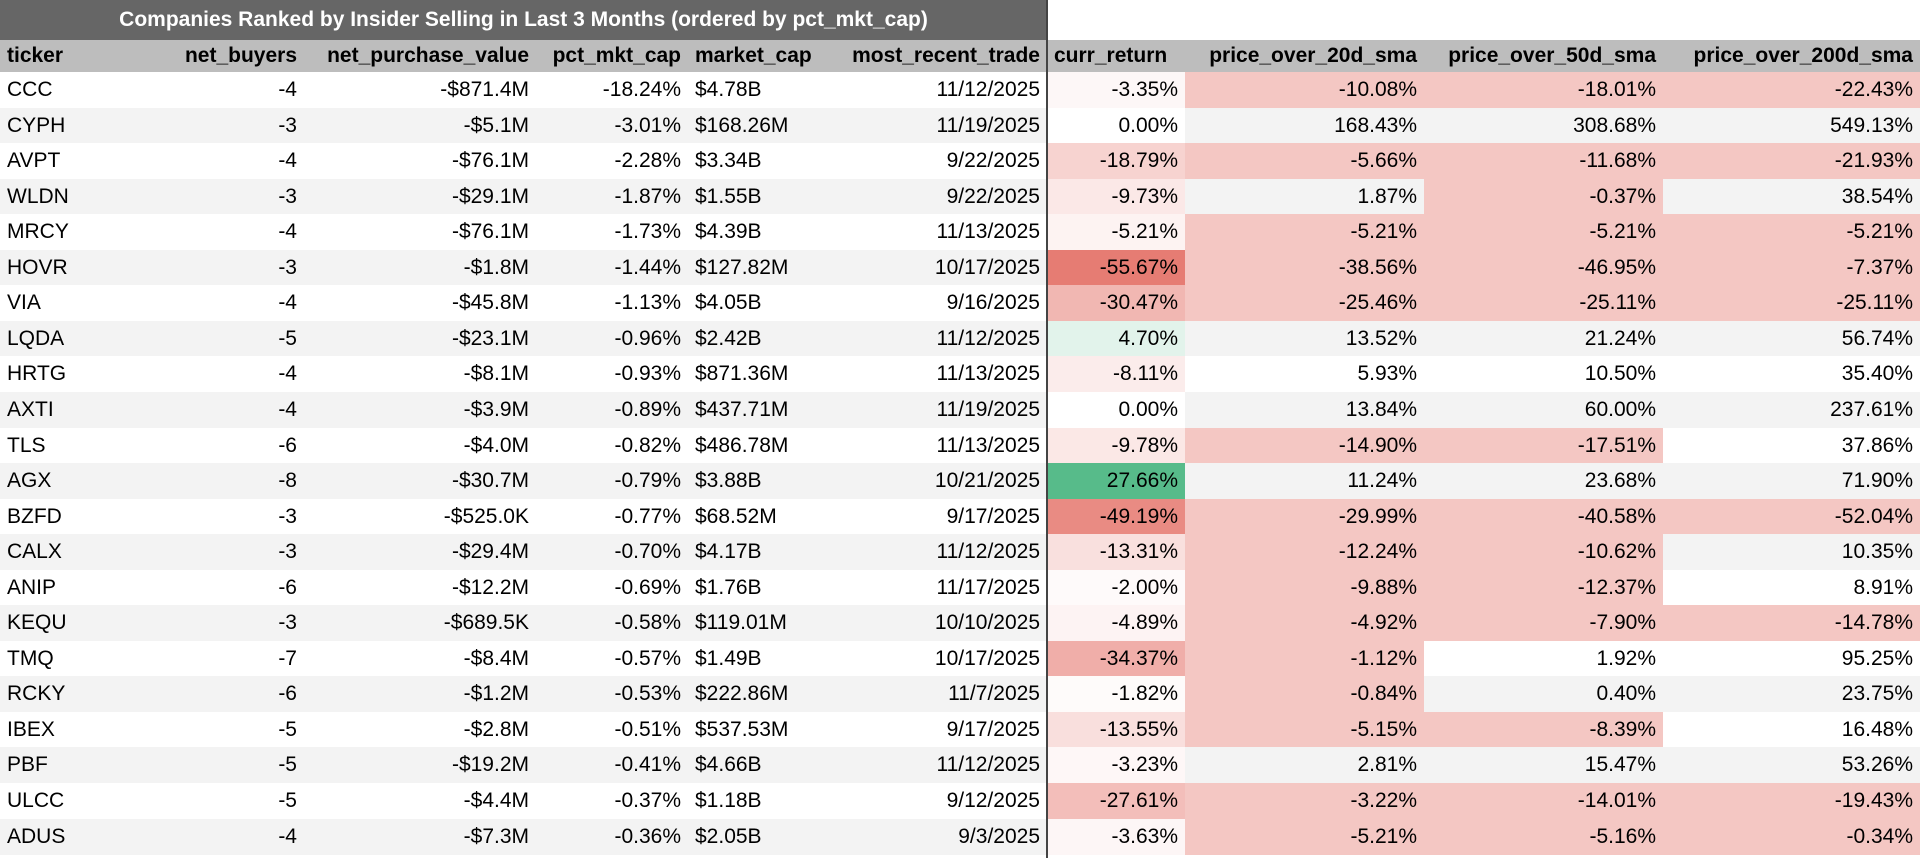 This screenshot has width=1920, height=858. What do you see at coordinates (1791, 481) in the screenshot?
I see `table-cell: 71.90%` at bounding box center [1791, 481].